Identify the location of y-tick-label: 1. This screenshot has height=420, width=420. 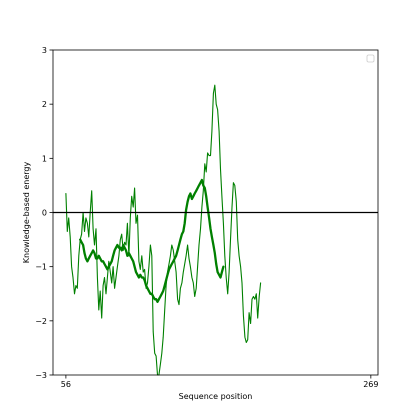
(44, 158).